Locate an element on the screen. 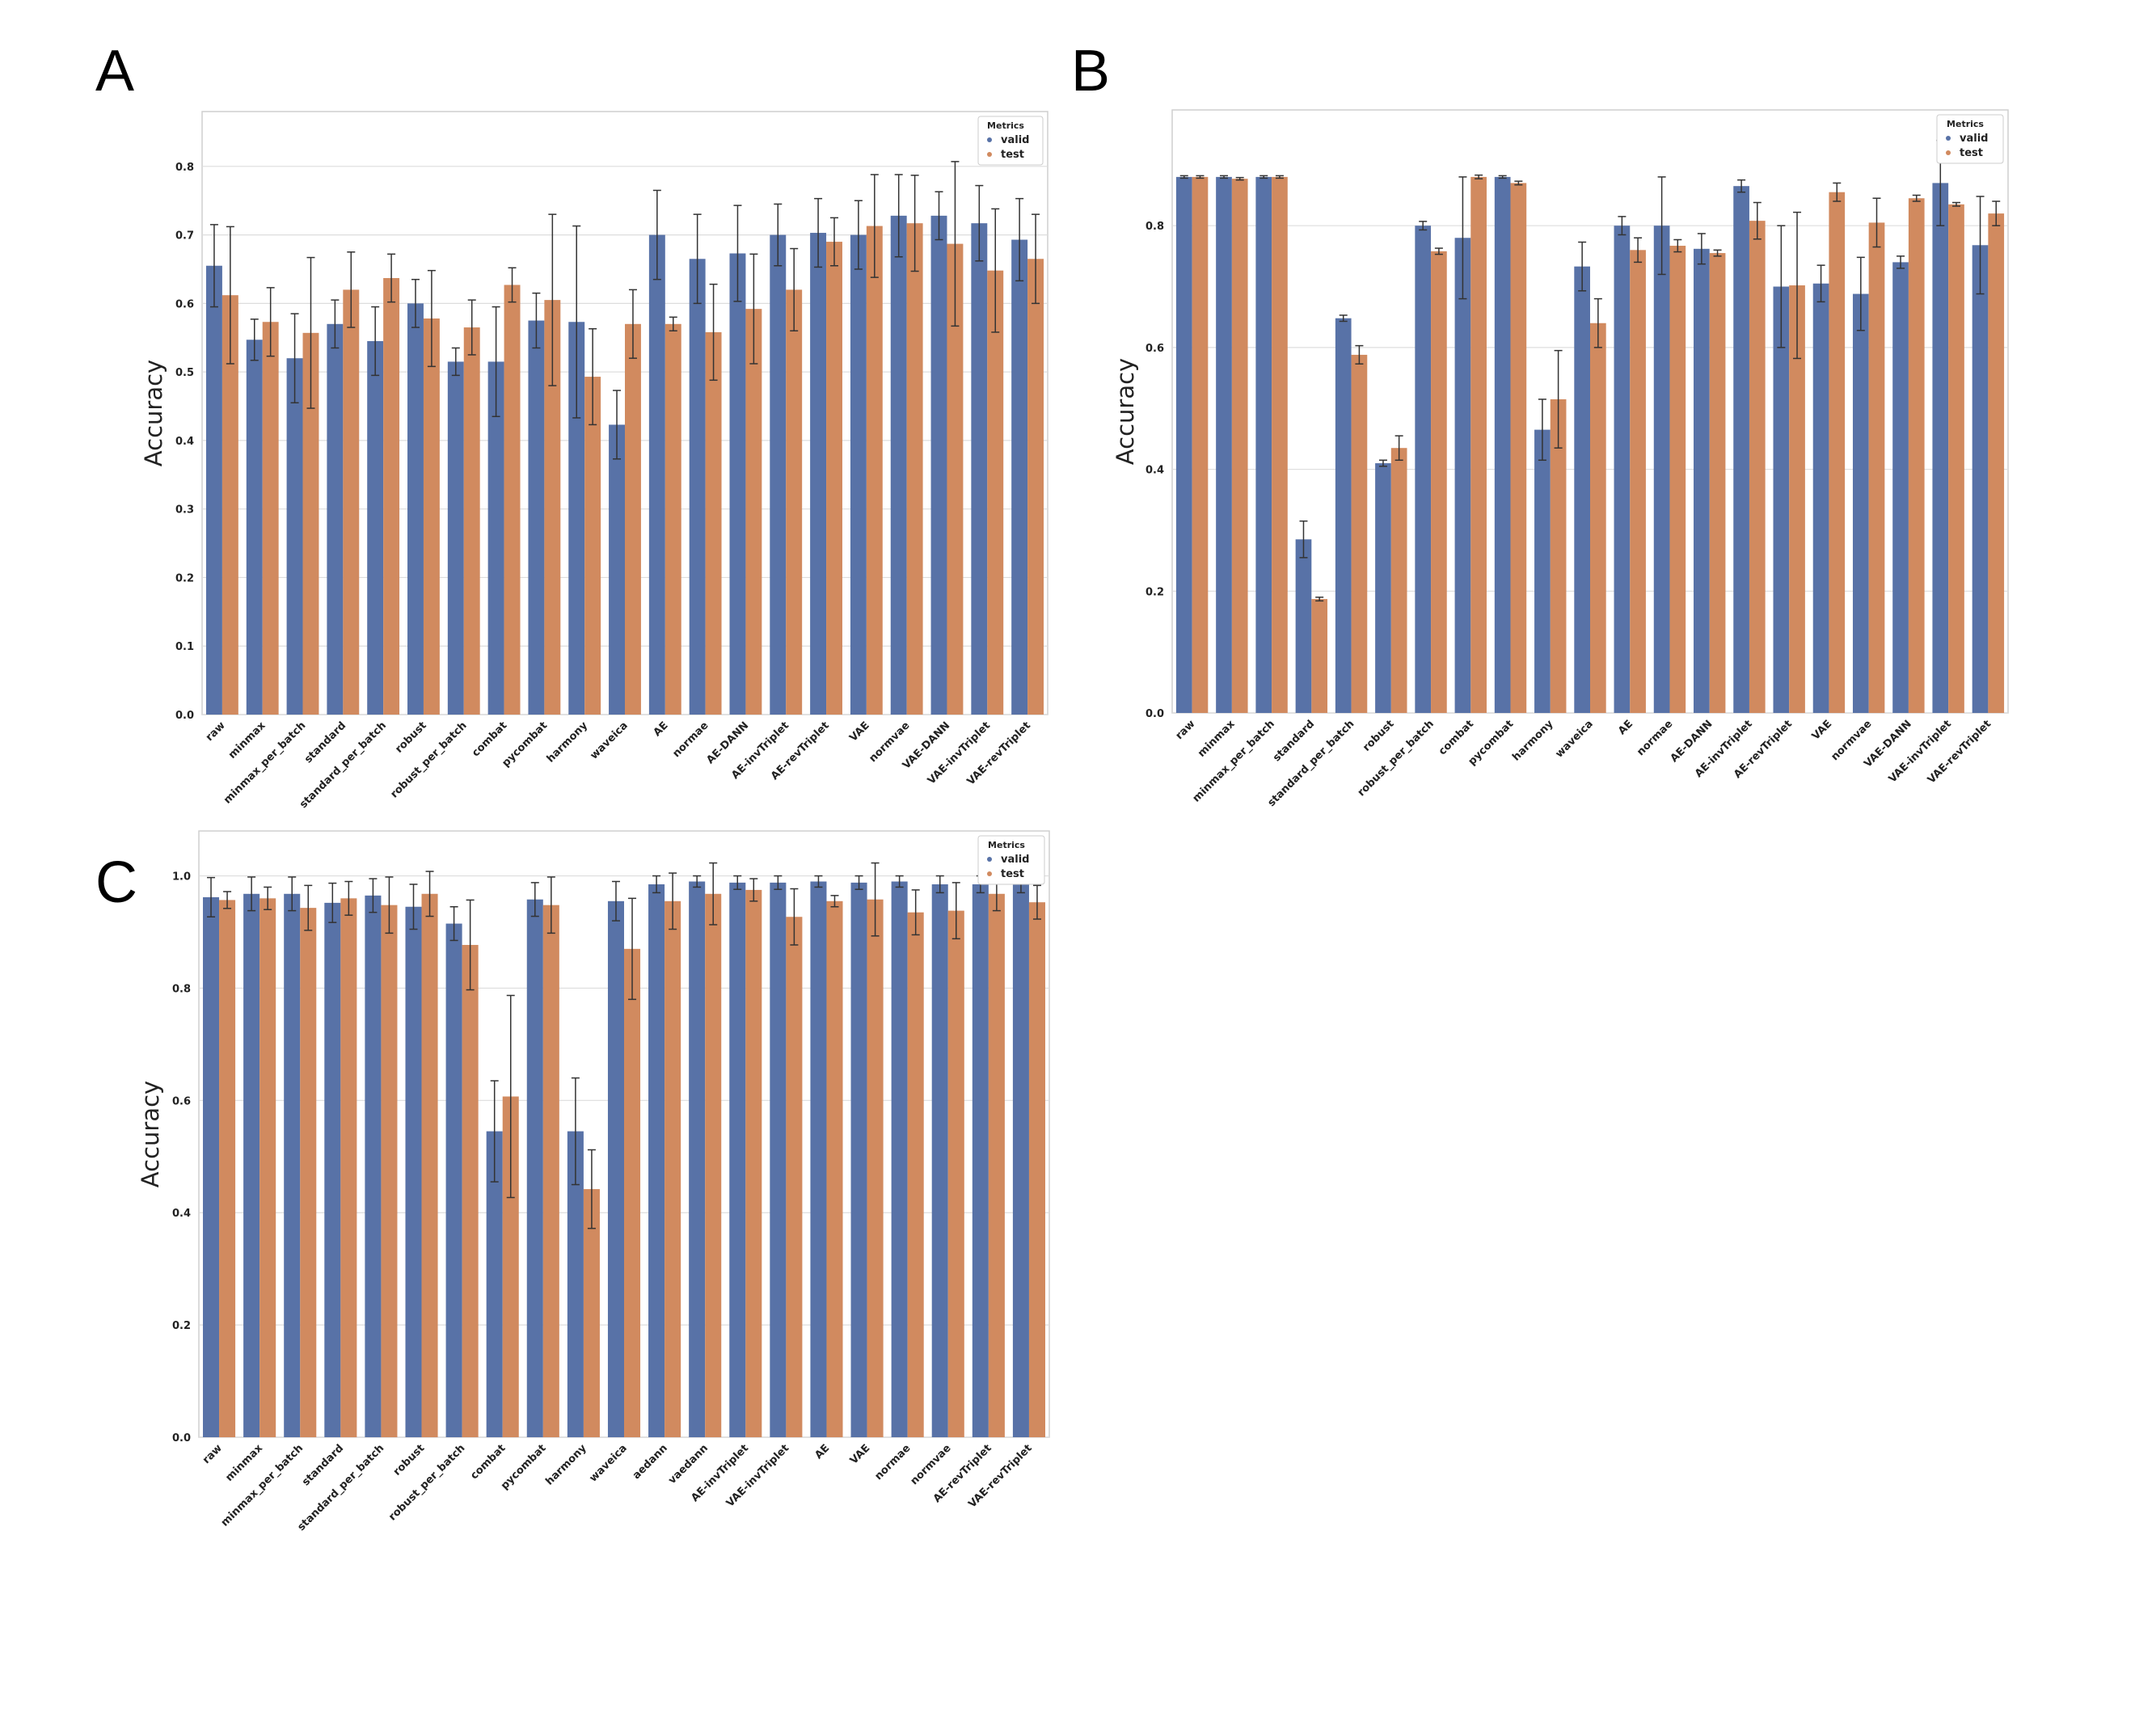  panel-b-legend-title: Metrics is located at coordinates (1966, 124).